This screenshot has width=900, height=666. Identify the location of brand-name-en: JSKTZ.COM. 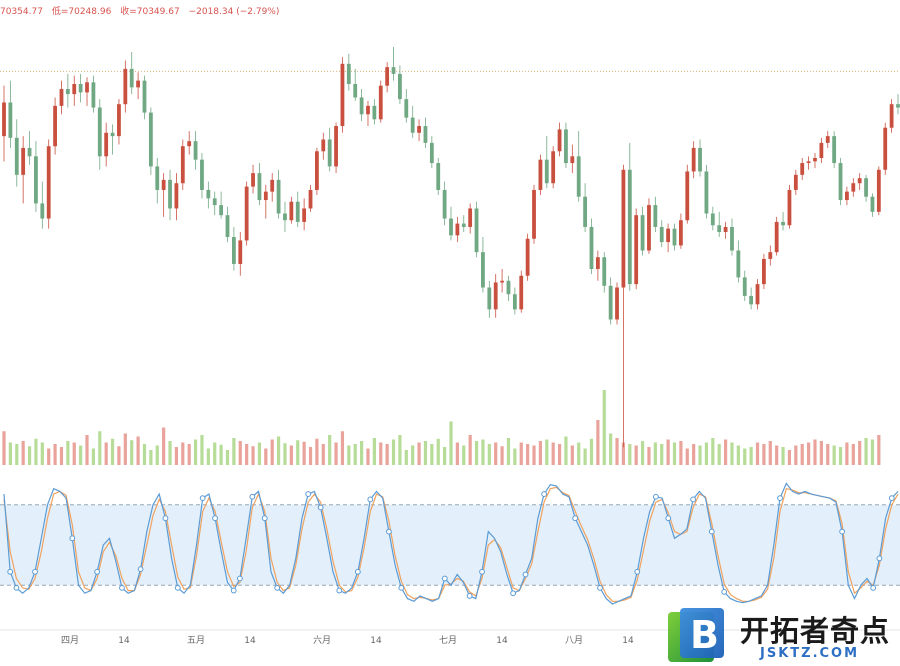
(810, 653).